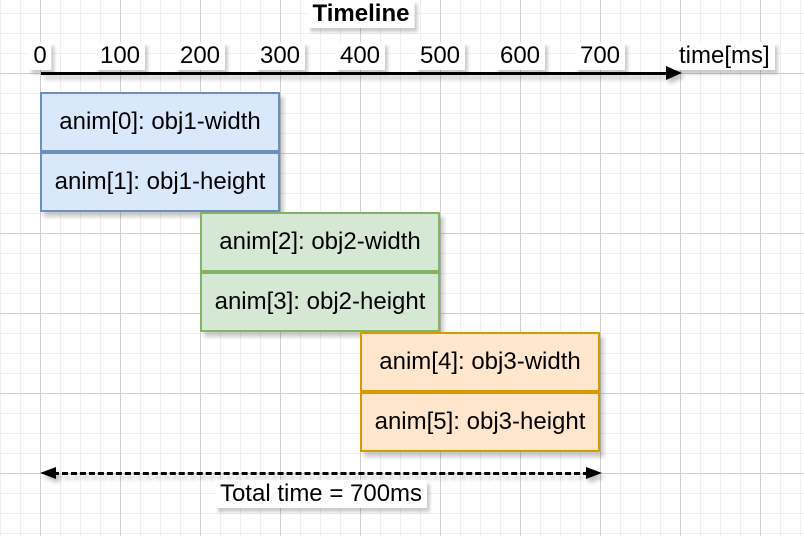 The width and height of the screenshot is (804, 536). Describe the element at coordinates (200, 56) in the screenshot. I see `axis-tick-200: 200` at that location.